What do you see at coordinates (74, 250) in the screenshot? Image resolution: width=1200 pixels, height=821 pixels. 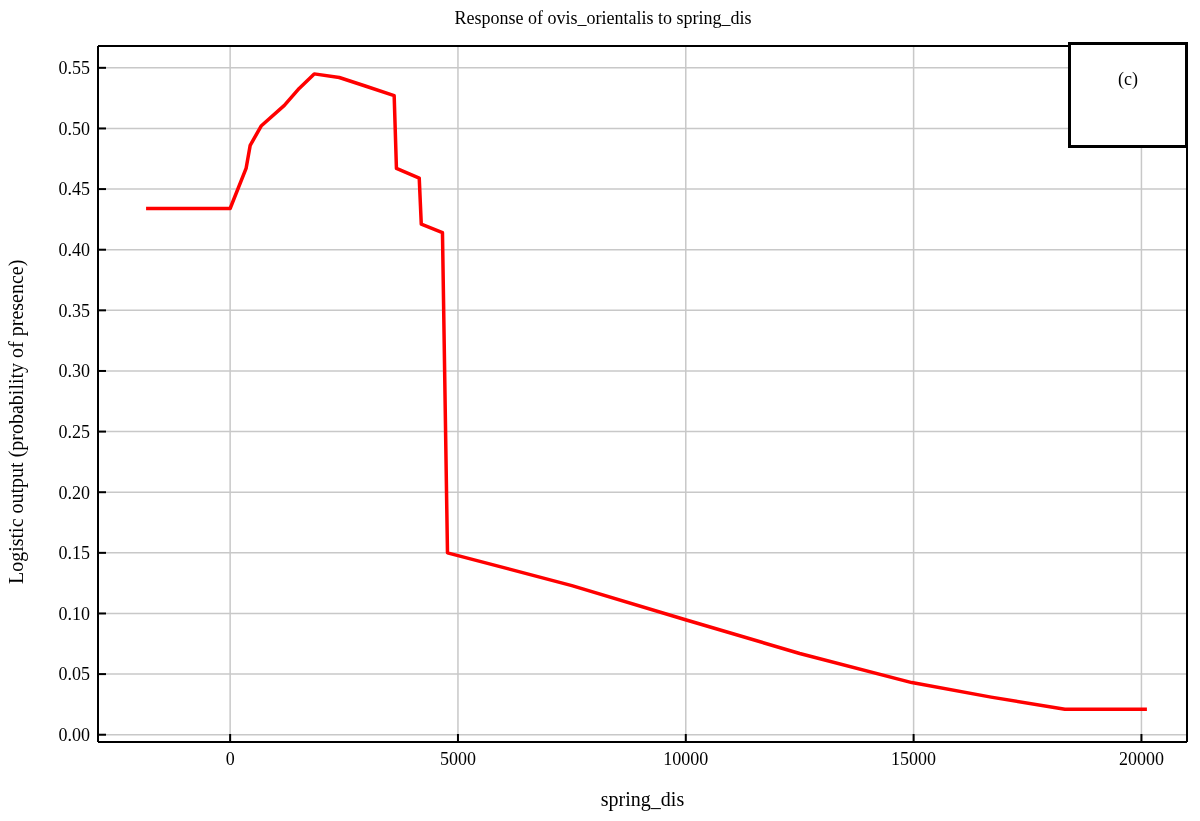 I see `y-tick-label: 0.40` at bounding box center [74, 250].